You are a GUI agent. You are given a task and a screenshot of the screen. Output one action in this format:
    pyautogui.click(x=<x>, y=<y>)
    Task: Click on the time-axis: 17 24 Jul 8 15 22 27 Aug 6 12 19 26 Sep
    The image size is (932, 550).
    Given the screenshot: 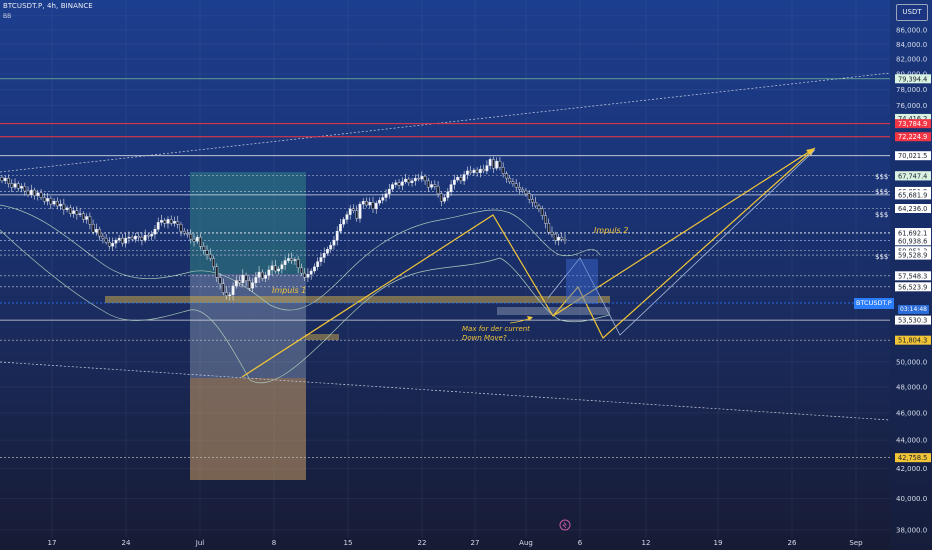 What is the action you would take?
    pyautogui.click(x=456, y=543)
    